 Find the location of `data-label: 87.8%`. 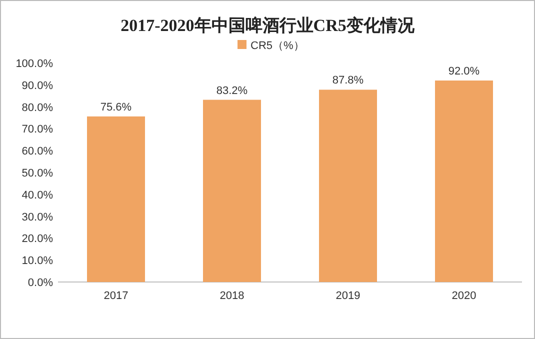

data-label: 87.8% is located at coordinates (348, 80).